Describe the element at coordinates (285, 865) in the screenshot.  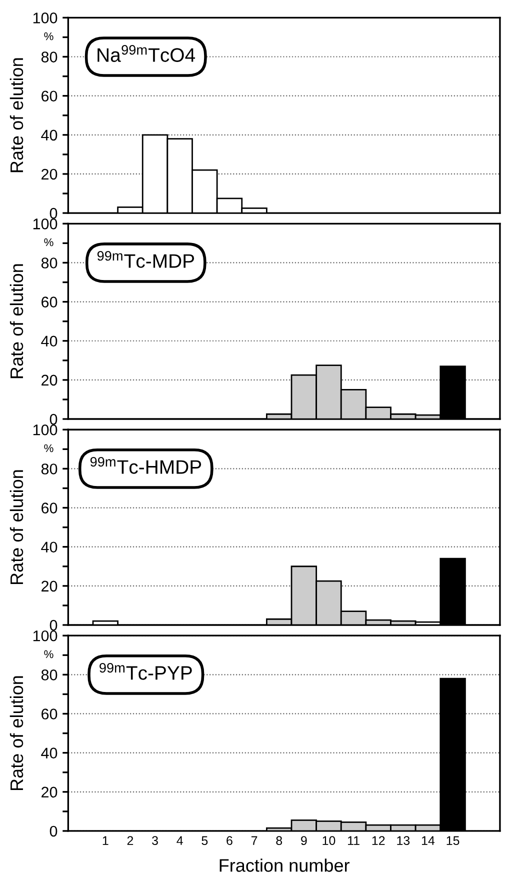
I see `x-axis-title: Fraction number` at that location.